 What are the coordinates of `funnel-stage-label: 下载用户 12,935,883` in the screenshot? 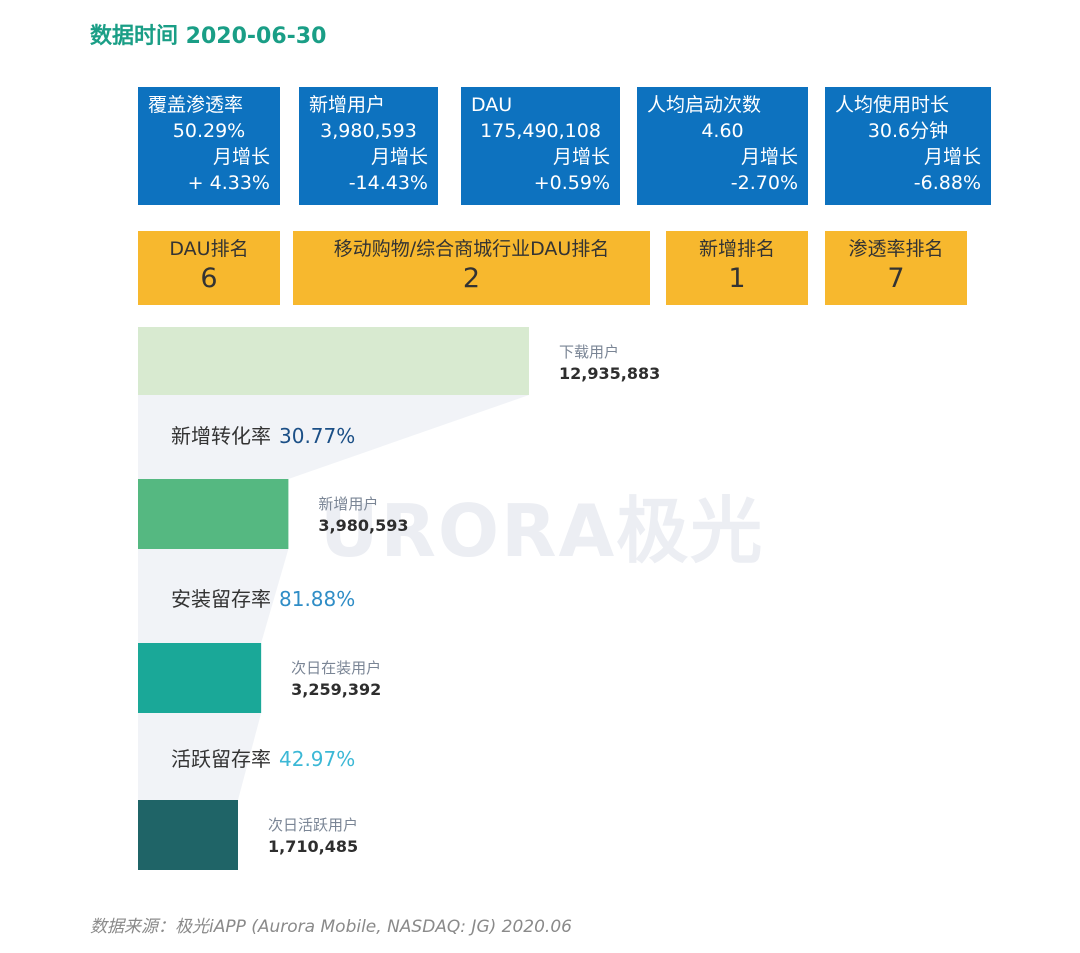 It's located at (609, 363).